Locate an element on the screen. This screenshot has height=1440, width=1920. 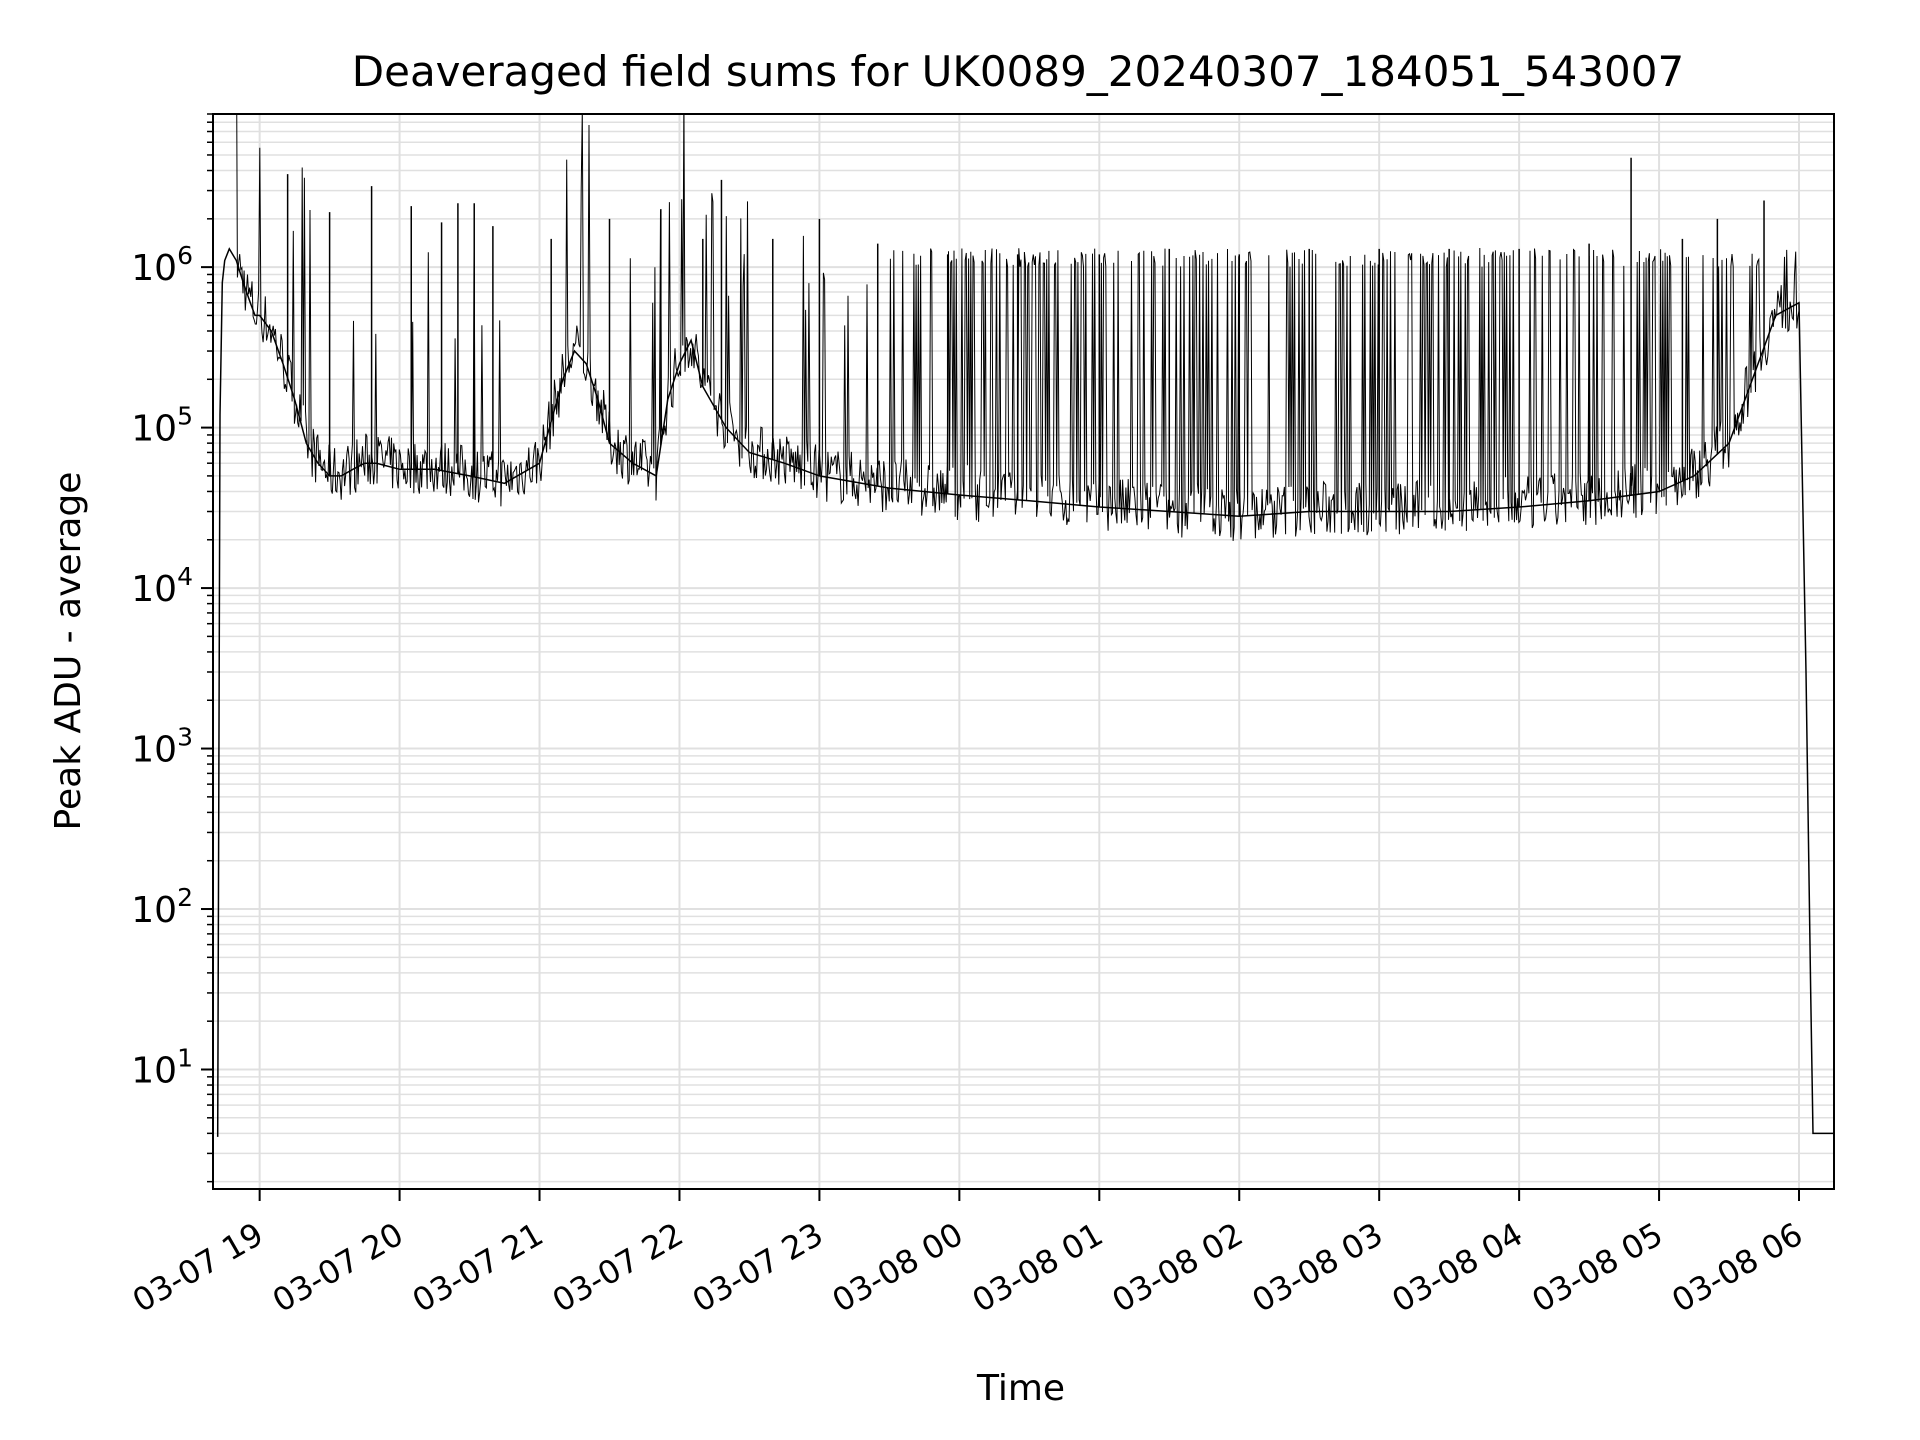
y-tick-label: 10⁶ is located at coordinates (162, 265).